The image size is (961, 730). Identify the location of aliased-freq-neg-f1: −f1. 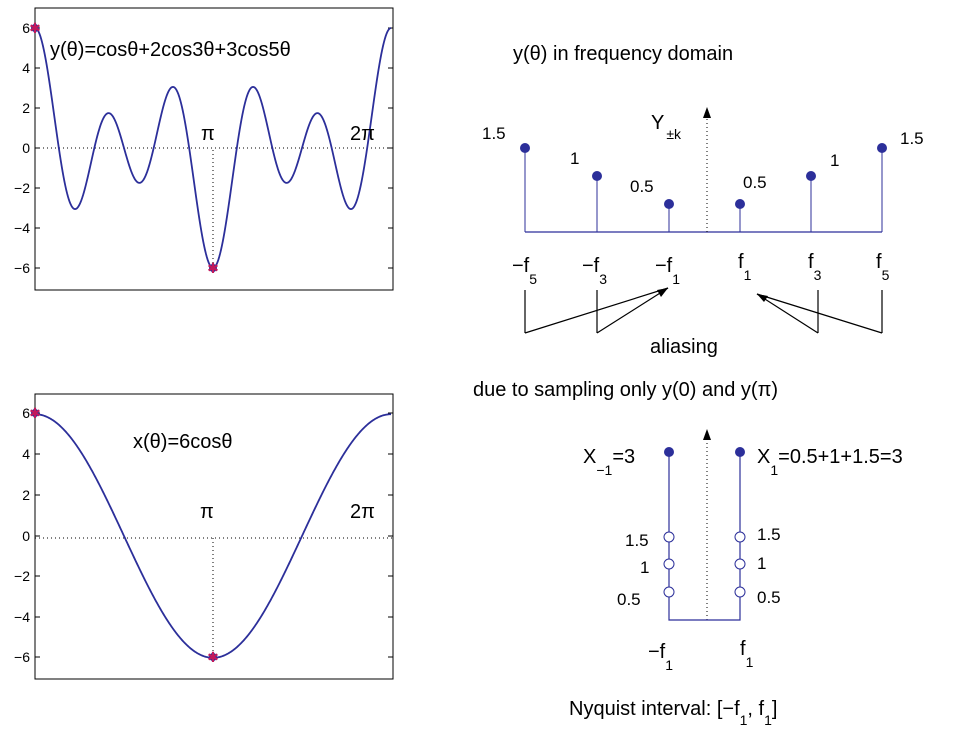
(660, 657).